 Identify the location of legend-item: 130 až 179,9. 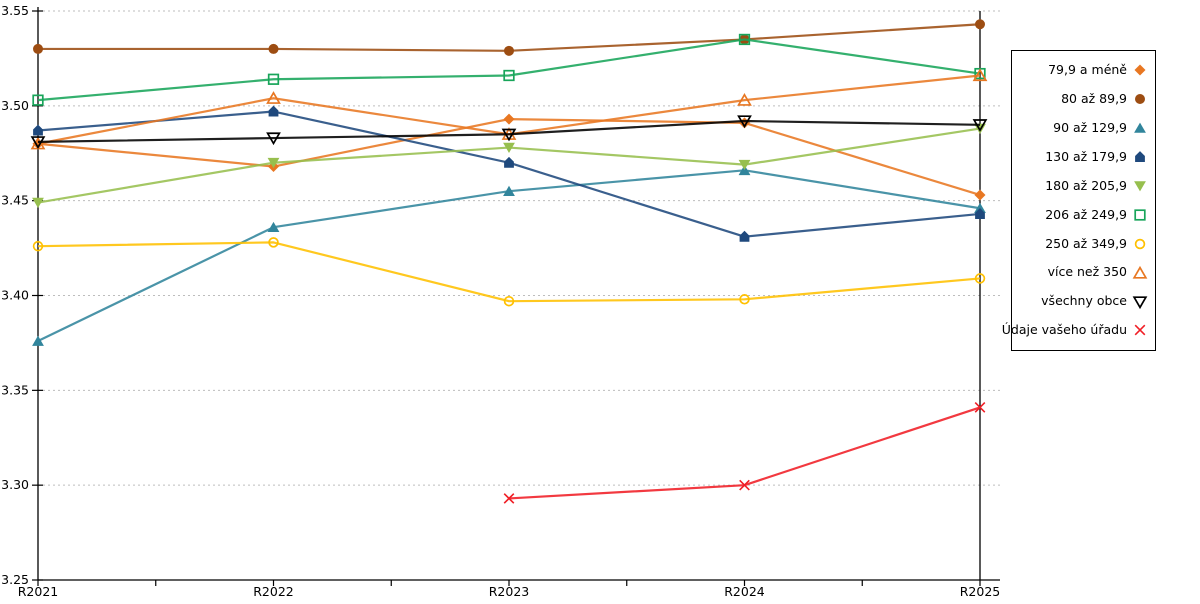
(1083, 157).